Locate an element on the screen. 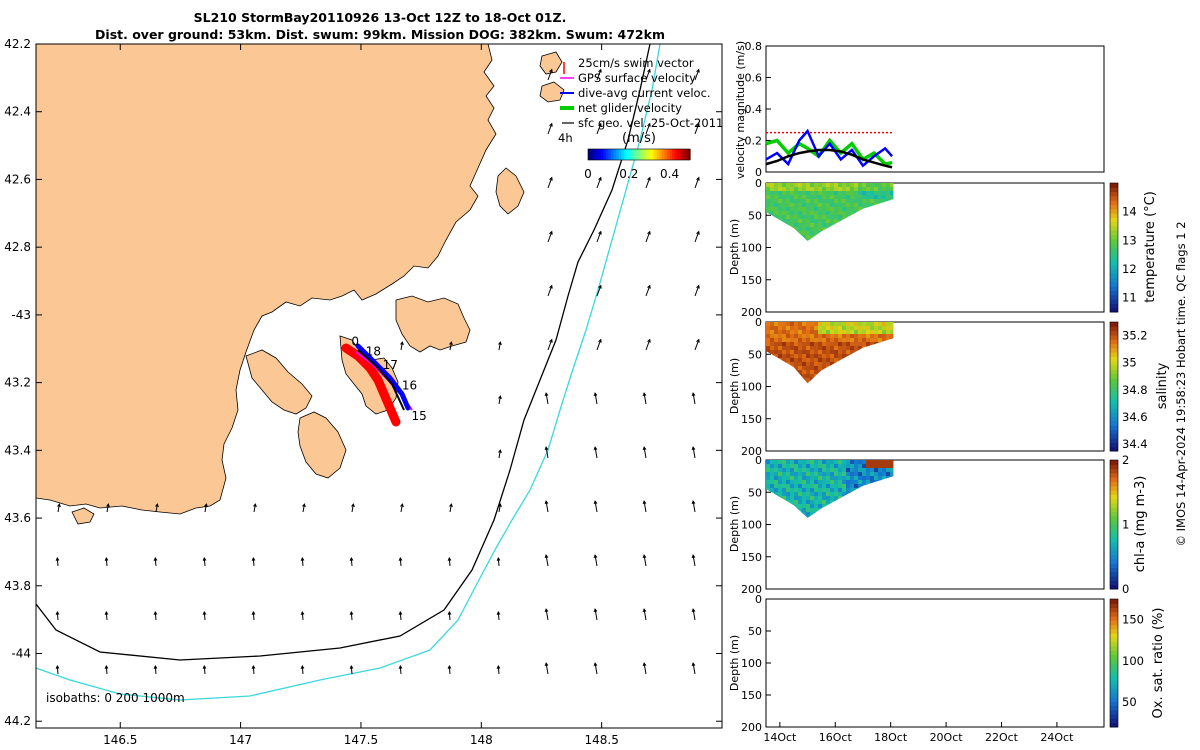 The width and height of the screenshot is (1200, 750). oxygen-frame is located at coordinates (935, 663).